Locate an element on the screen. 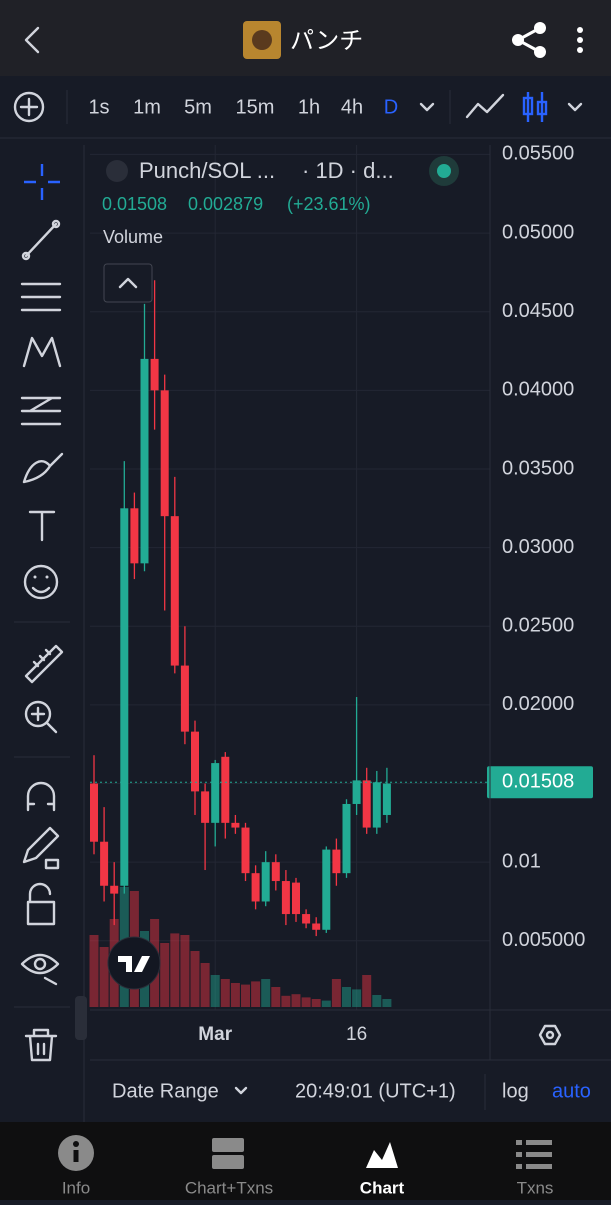 This screenshot has width=611, height=1205. log-toggle: log is located at coordinates (515, 1091).